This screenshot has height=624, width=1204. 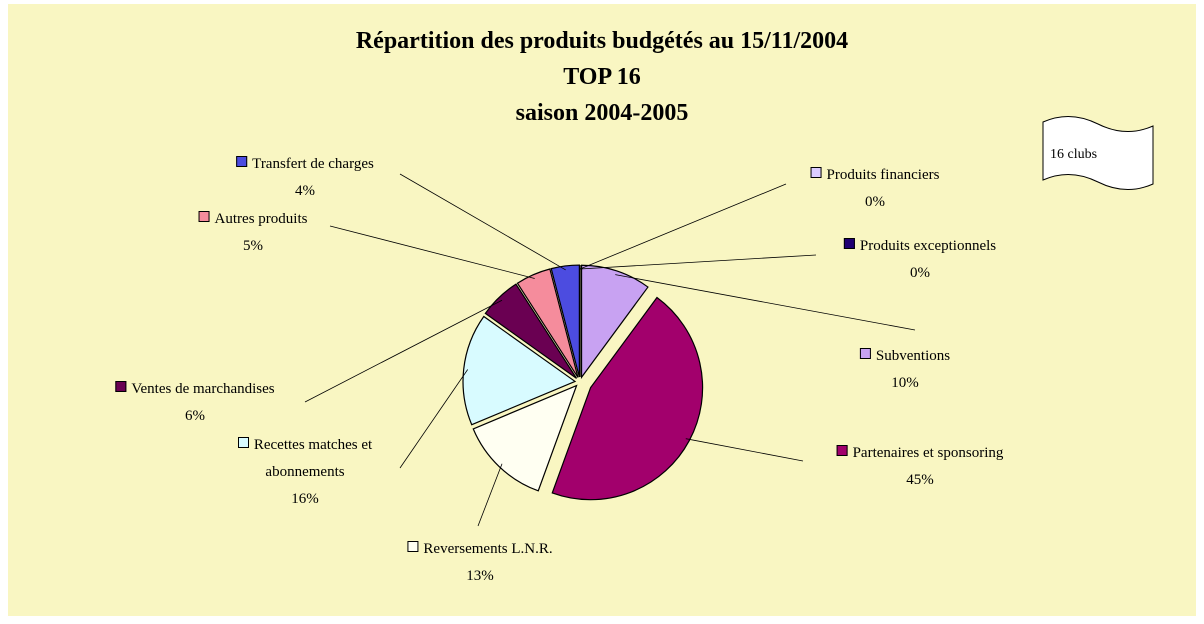 I want to click on legend-entry: Reversements L.N.R., so click(x=480, y=549).